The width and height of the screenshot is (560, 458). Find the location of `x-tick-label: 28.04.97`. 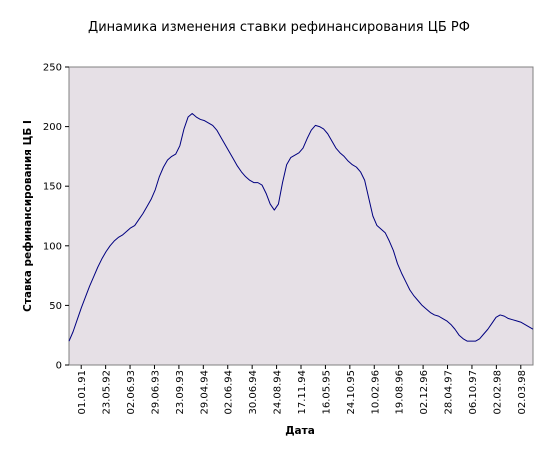

x-tick-label: 28.04.97 is located at coordinates (449, 392).